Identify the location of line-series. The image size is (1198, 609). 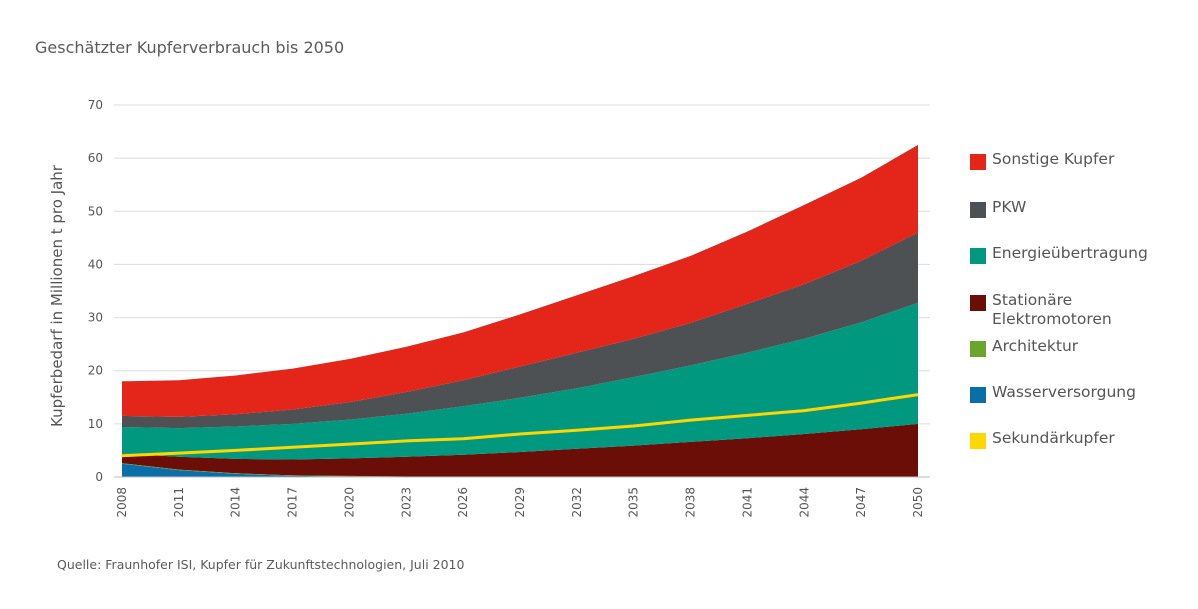
(520, 425).